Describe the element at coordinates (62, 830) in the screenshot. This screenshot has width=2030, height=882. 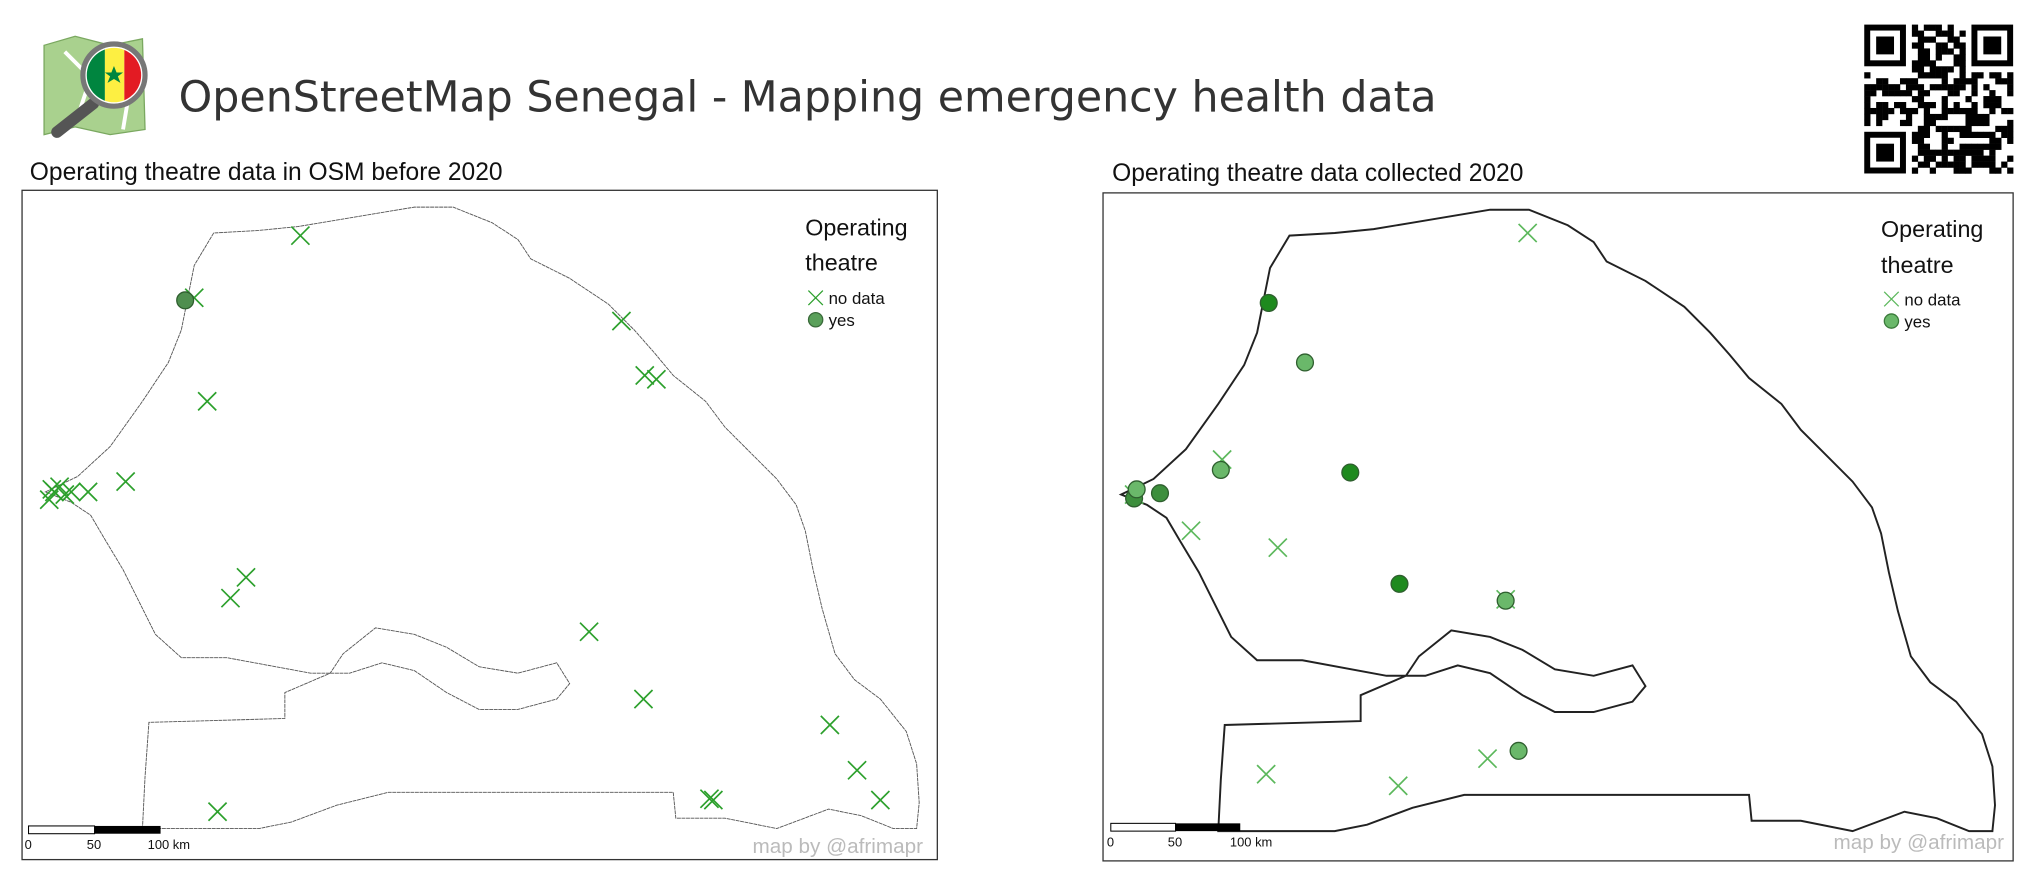
I see `scale-bar` at that location.